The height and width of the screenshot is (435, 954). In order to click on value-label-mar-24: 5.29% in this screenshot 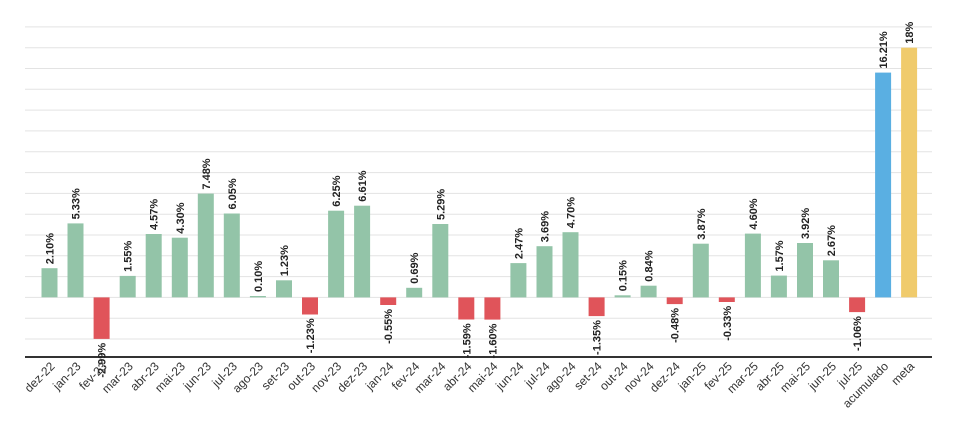, I will do `click(441, 204)`.